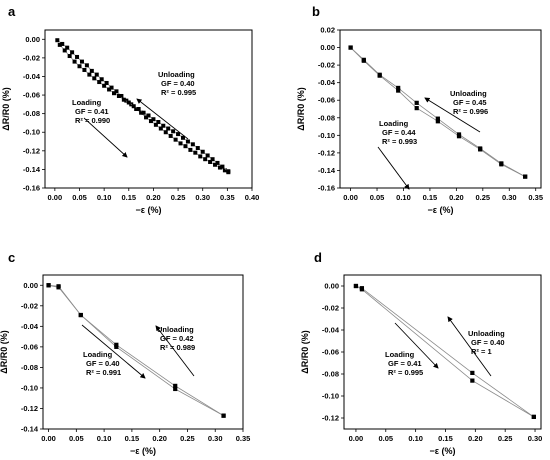  I want to click on unloading-annotation: Unloading GF = 0.40 R² = 0.995, so click(177, 83).